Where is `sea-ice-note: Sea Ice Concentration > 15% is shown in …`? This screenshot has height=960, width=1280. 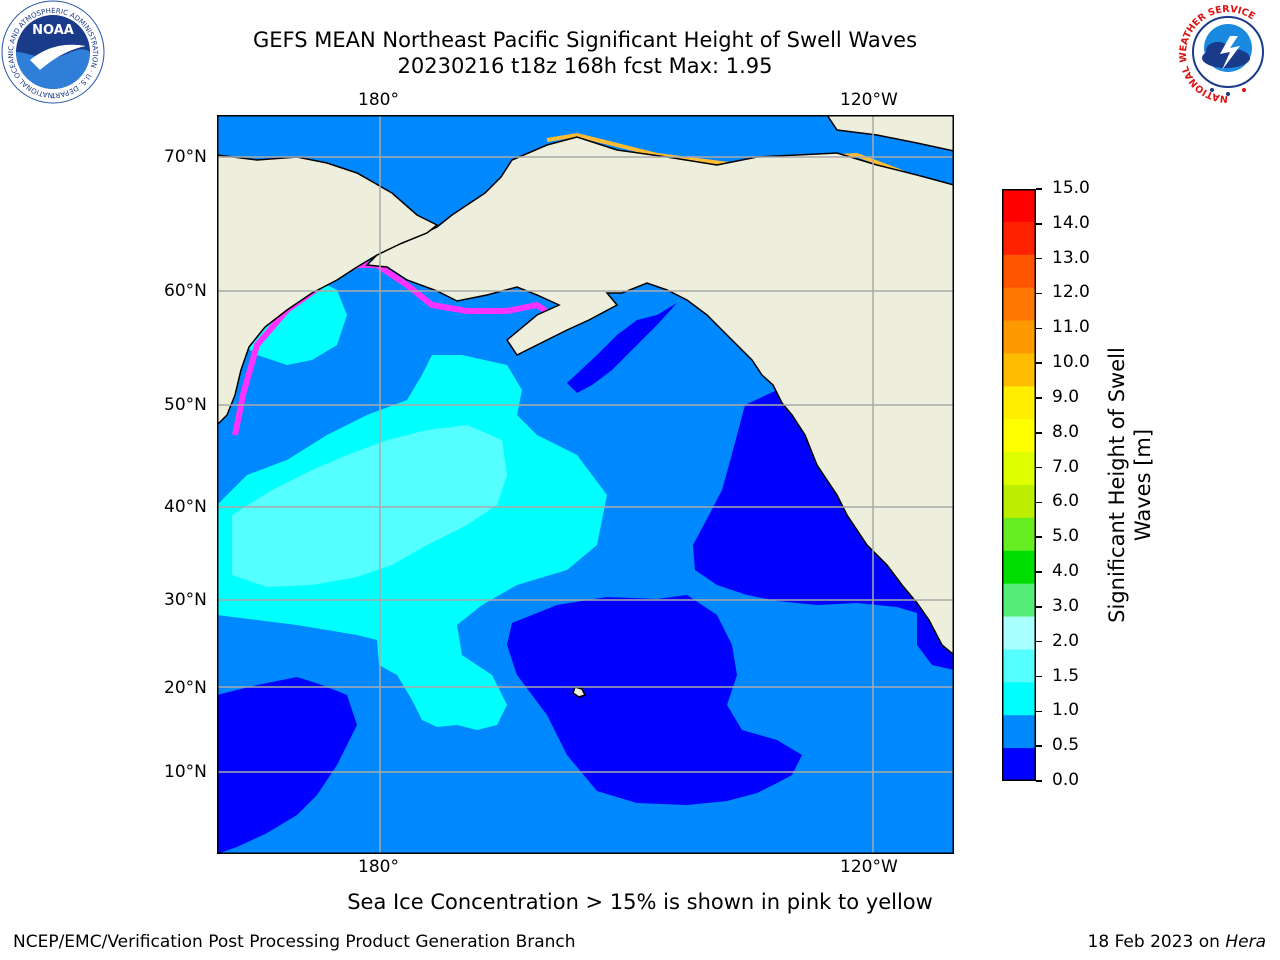 sea-ice-note: Sea Ice Concentration > 15% is shown in … is located at coordinates (640, 902).